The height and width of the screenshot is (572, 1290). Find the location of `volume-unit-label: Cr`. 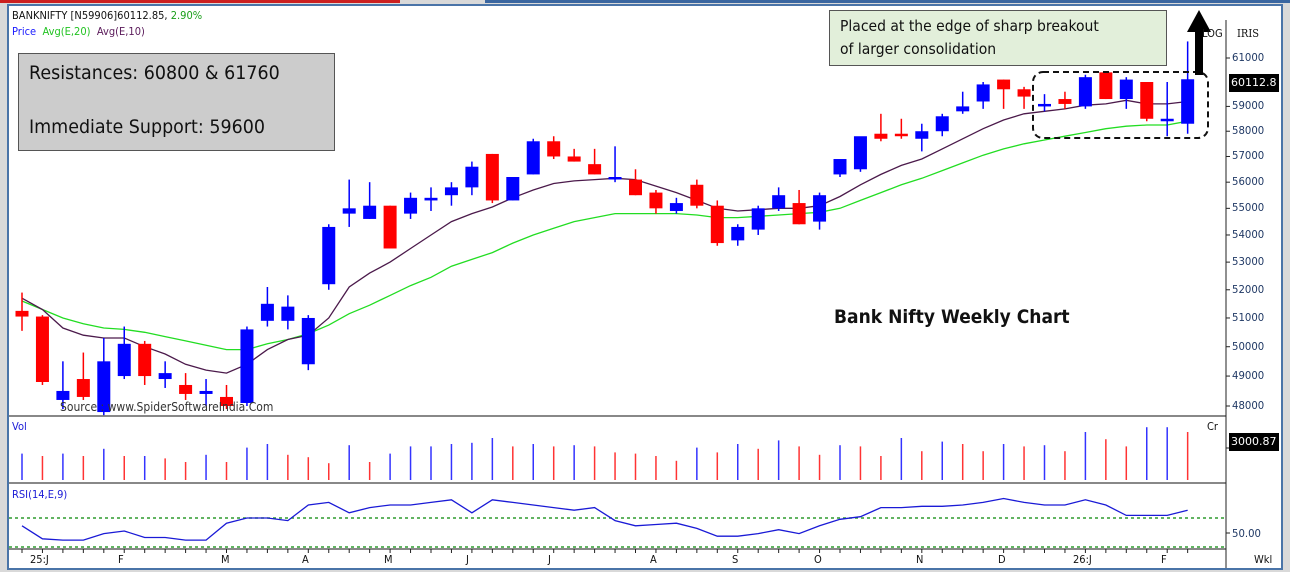

volume-unit-label: Cr is located at coordinates (1212, 426).